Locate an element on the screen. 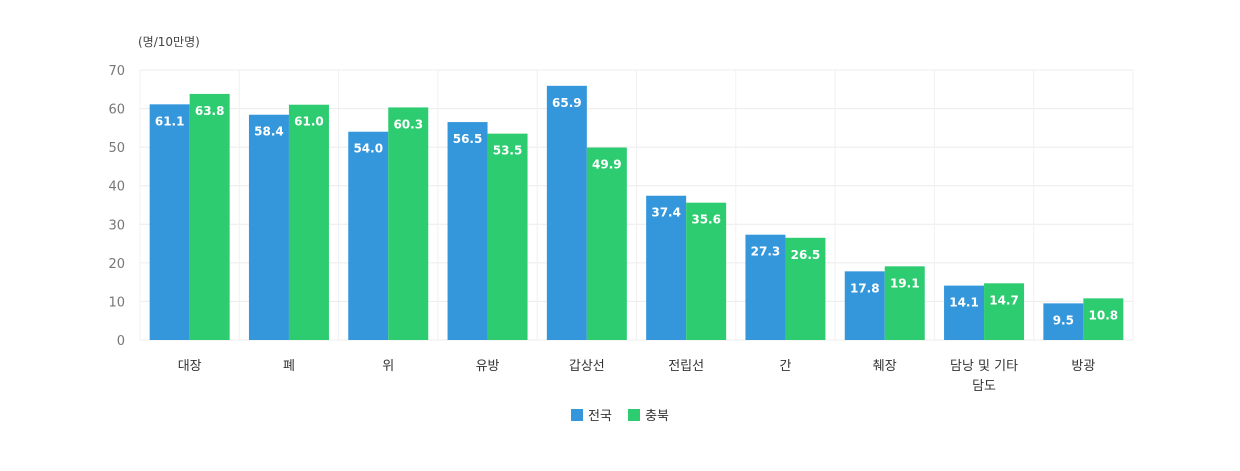  x-tick-label: 갑상선 is located at coordinates (587, 366).